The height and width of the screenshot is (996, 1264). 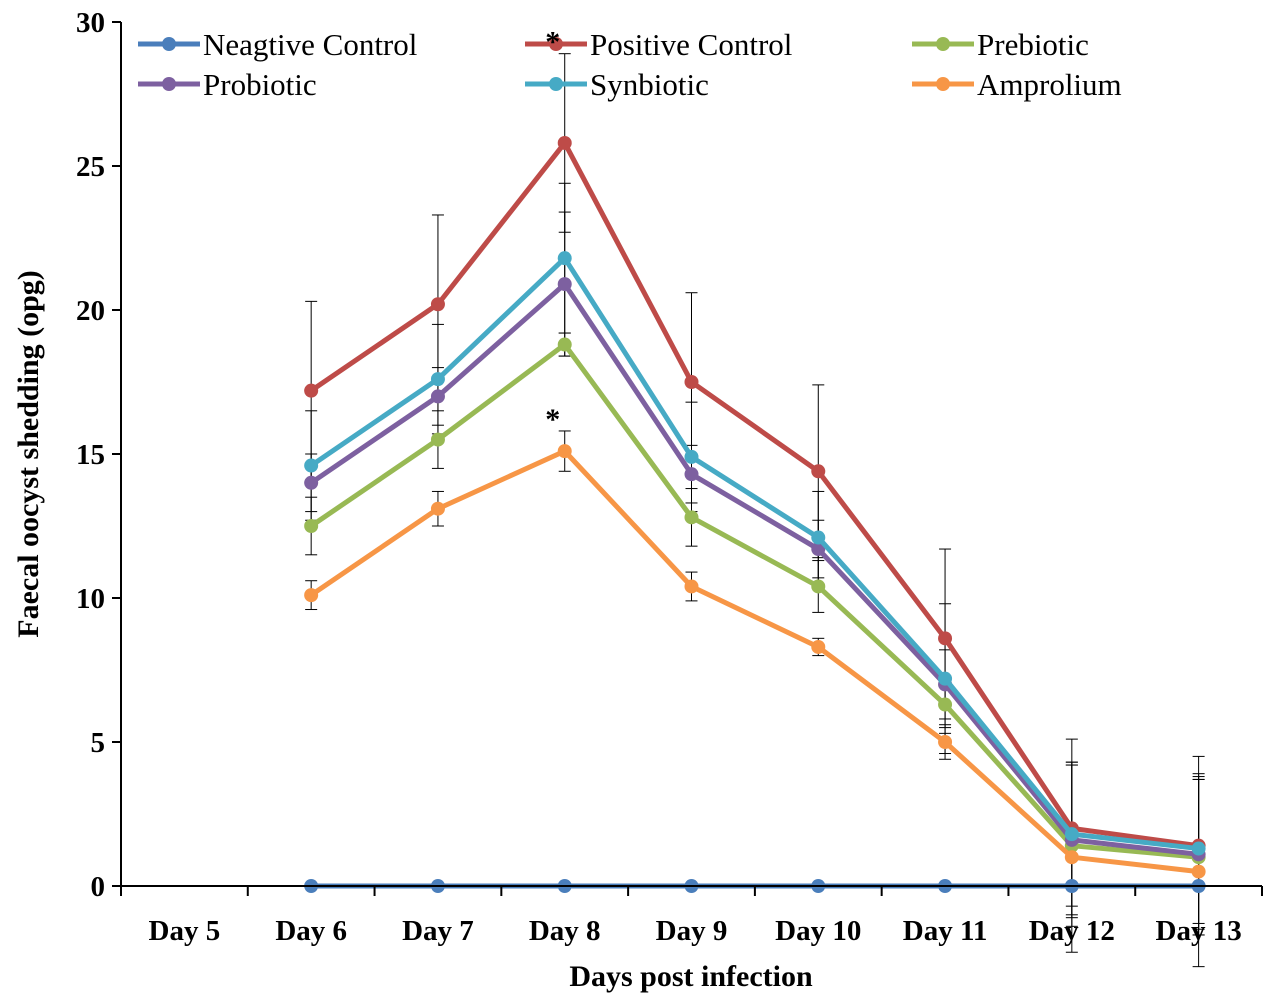 I want to click on x-tick-label-day-7: Day 7, so click(x=438, y=931).